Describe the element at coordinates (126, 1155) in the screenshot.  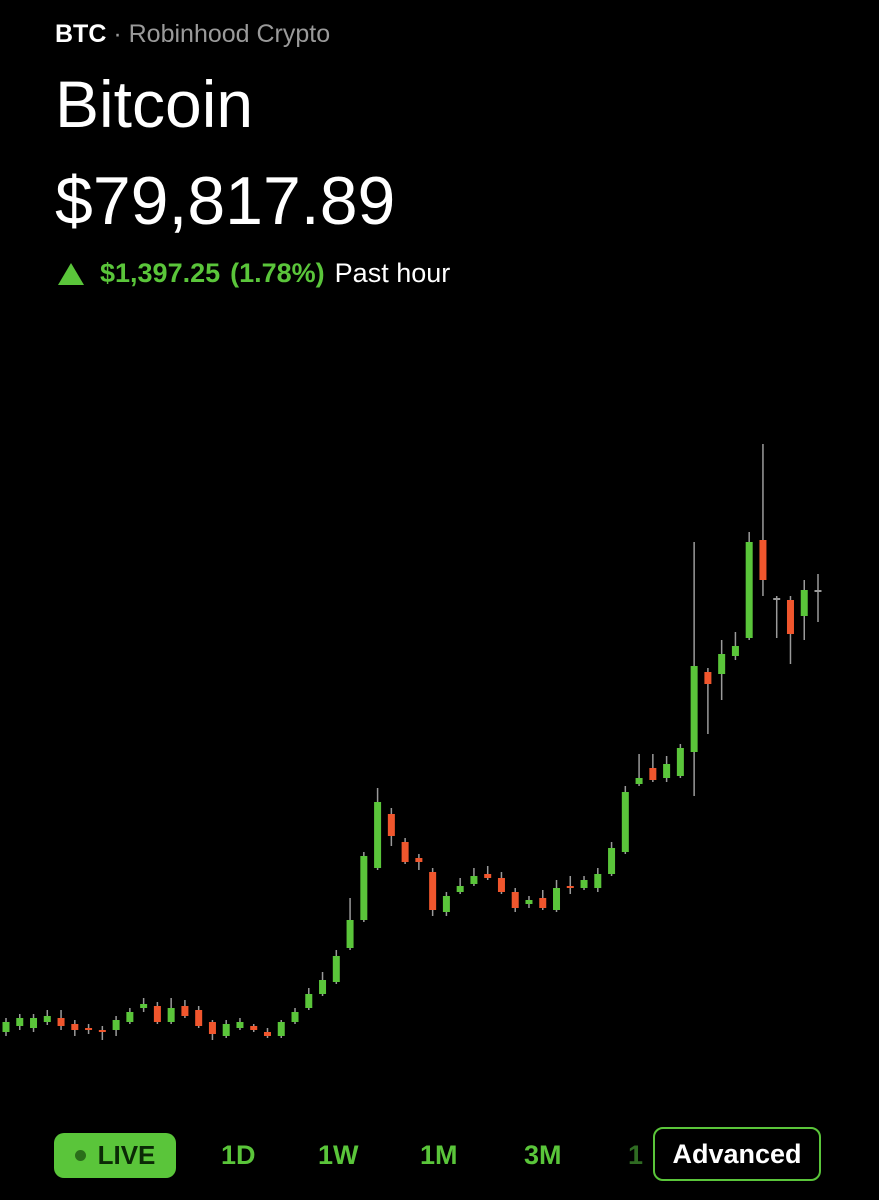
I see `tab-label: LIVE` at that location.